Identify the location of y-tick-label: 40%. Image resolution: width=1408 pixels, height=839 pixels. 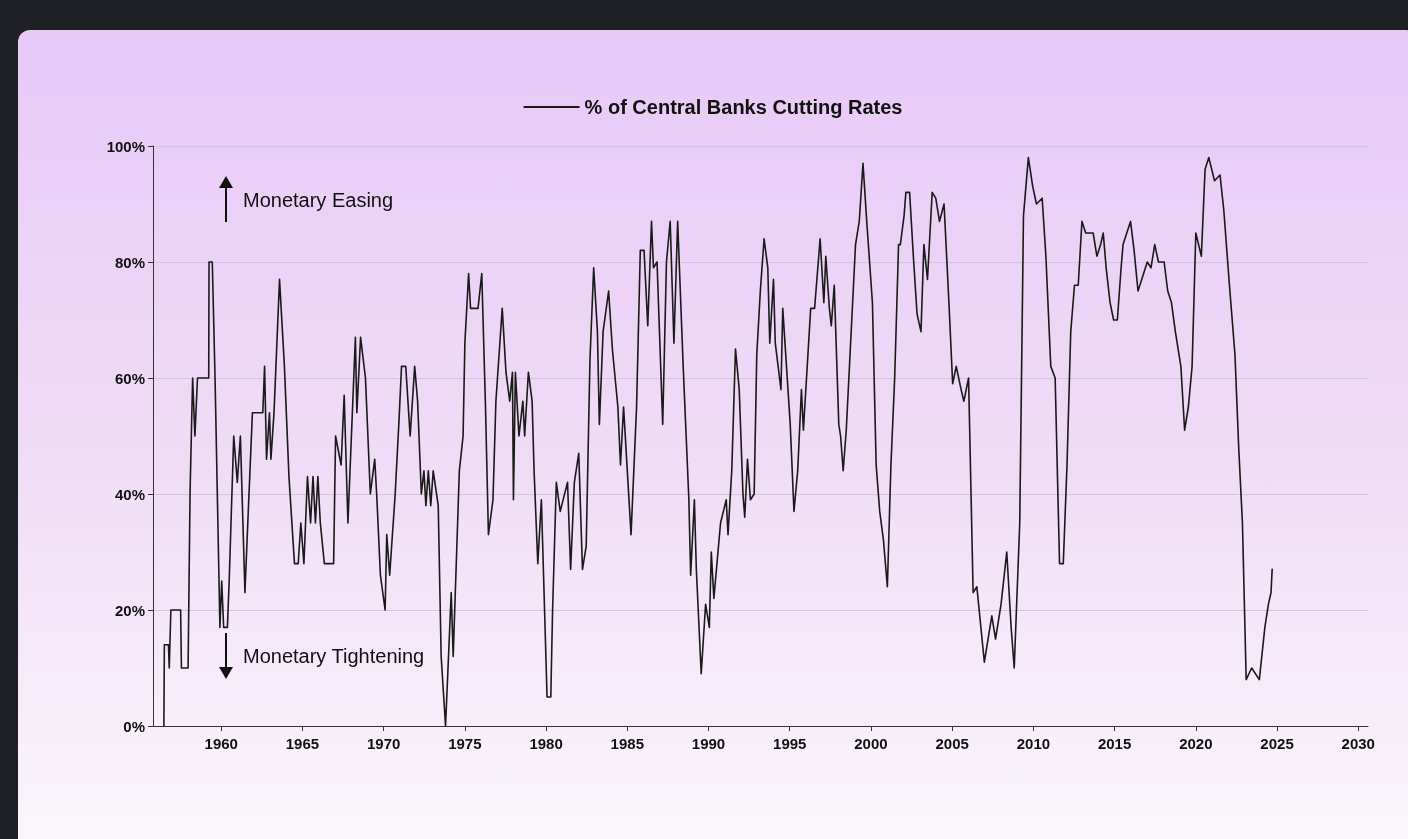
(129, 494).